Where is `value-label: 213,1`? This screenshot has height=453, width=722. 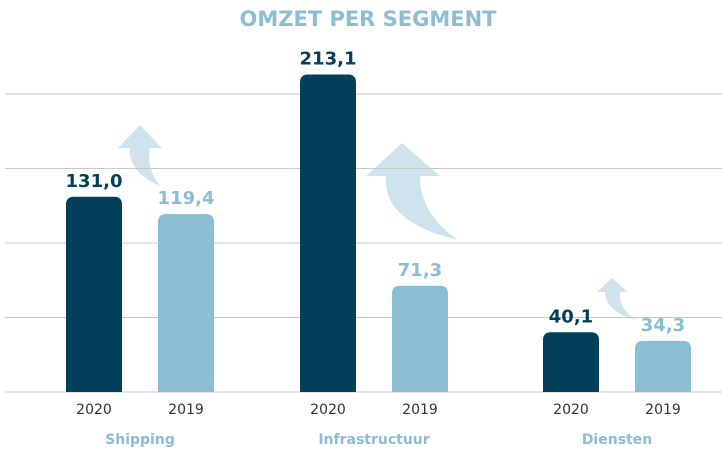
value-label: 213,1 is located at coordinates (328, 58).